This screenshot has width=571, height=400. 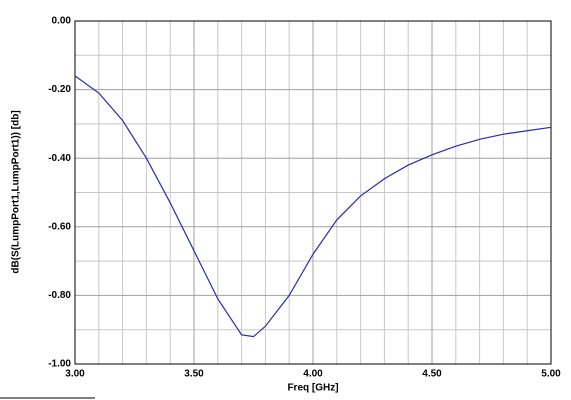 I want to click on y-tick-label: 0.00, so click(x=62, y=21).